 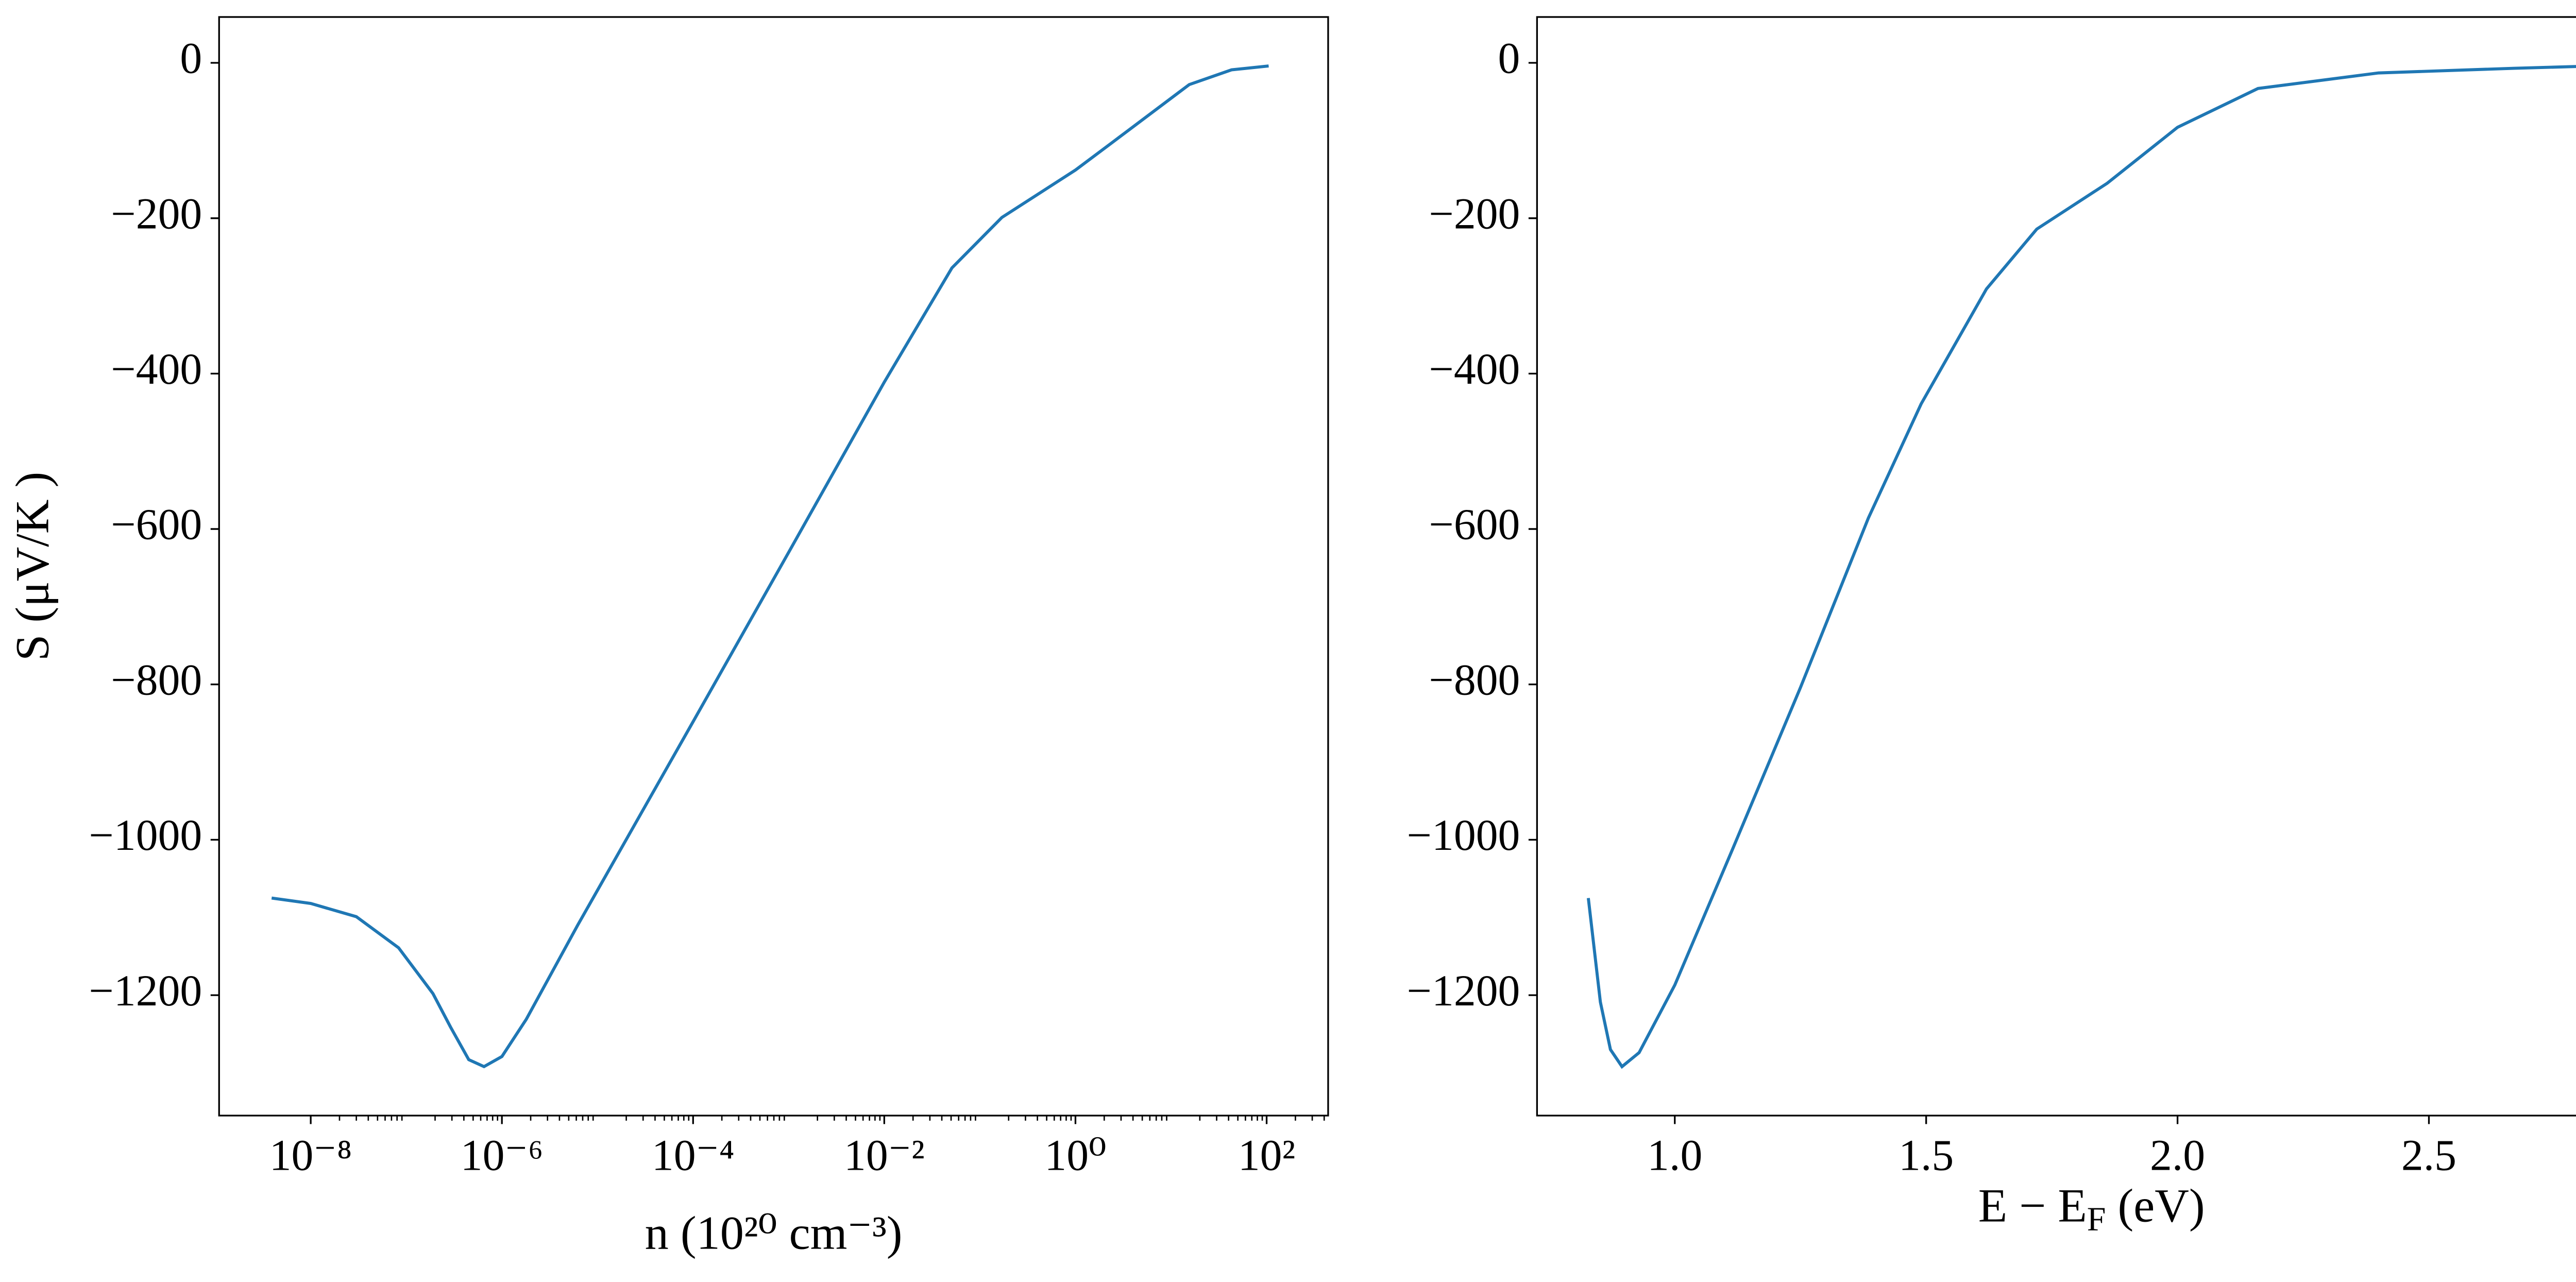 I want to click on x-tick-label: 1.5, so click(x=1926, y=1155).